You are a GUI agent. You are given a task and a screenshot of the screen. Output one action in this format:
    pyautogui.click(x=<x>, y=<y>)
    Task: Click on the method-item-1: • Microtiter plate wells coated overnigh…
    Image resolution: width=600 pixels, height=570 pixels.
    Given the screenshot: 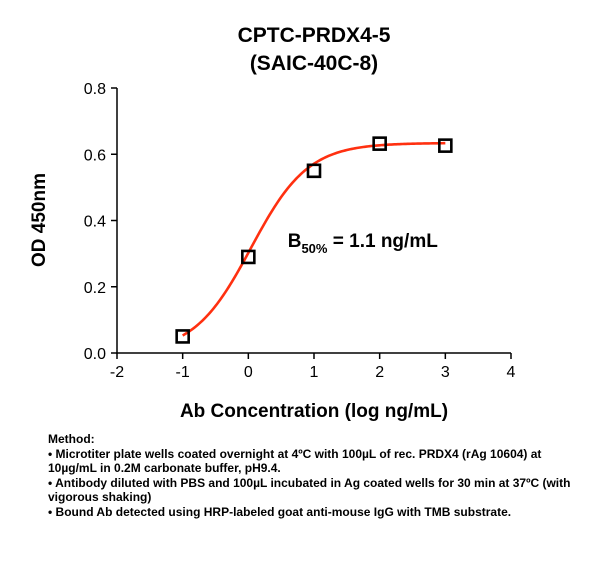 What is the action you would take?
    pyautogui.click(x=295, y=461)
    